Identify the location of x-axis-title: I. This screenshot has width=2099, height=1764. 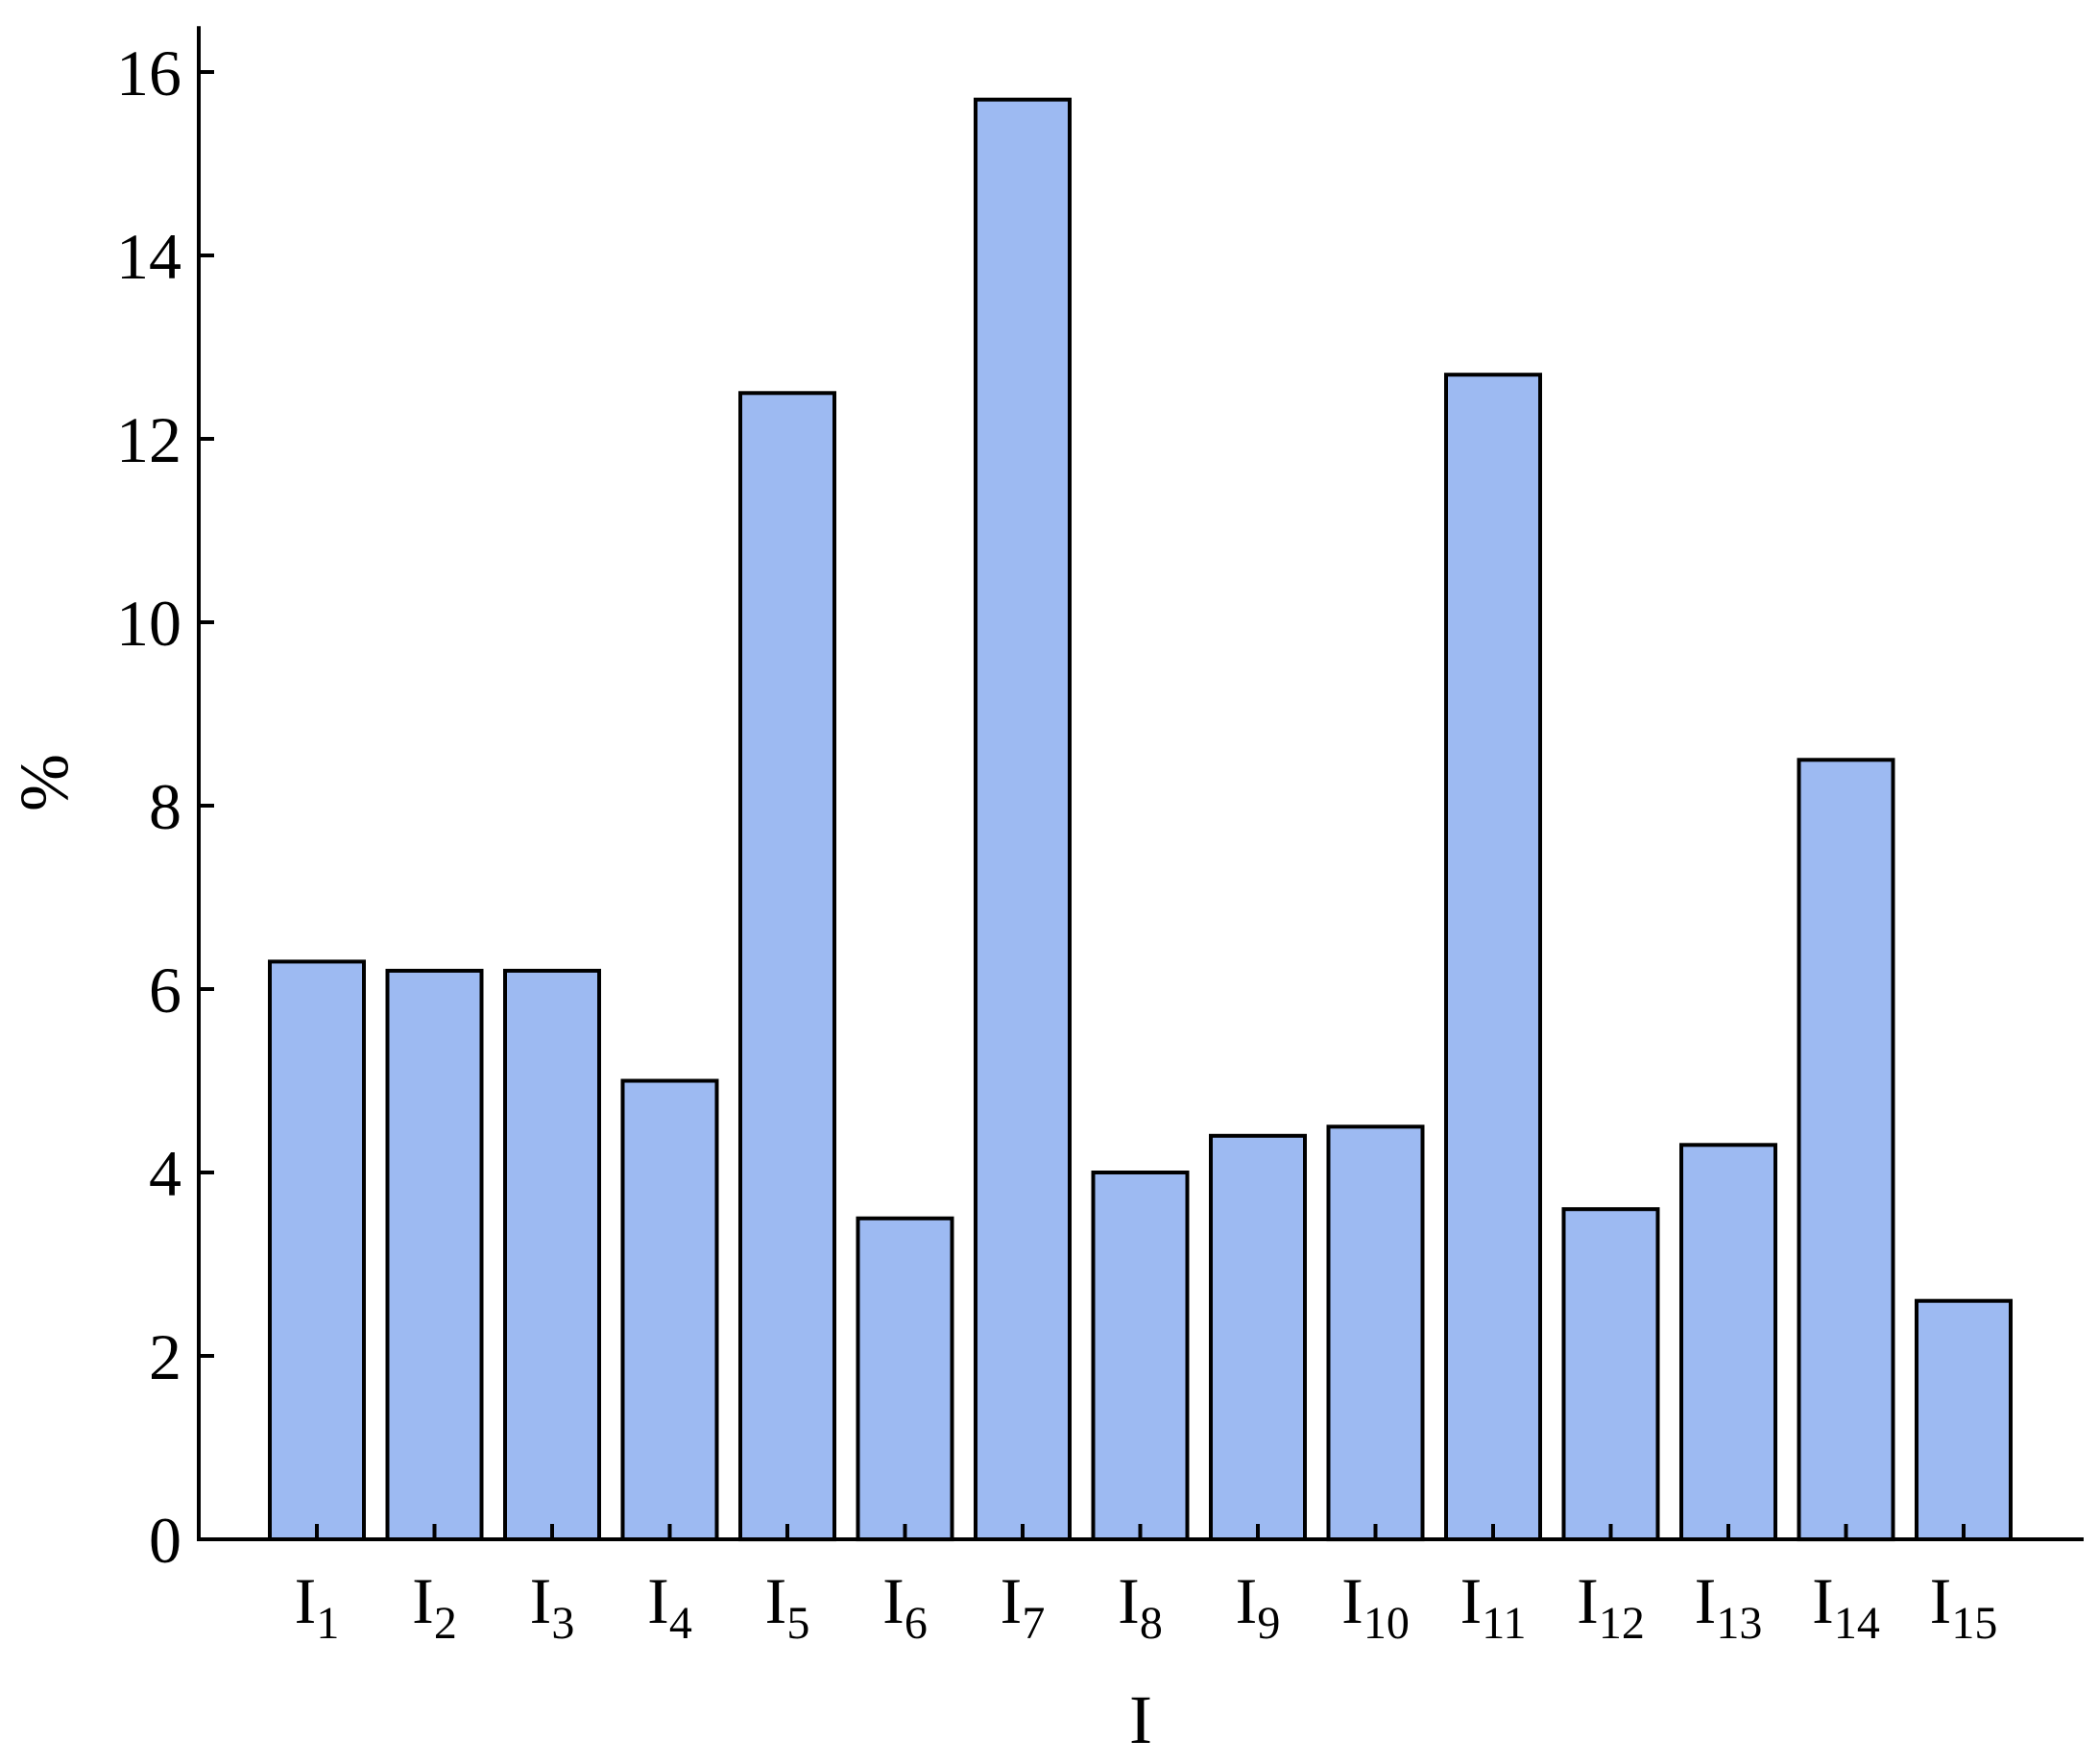
(1140, 1719).